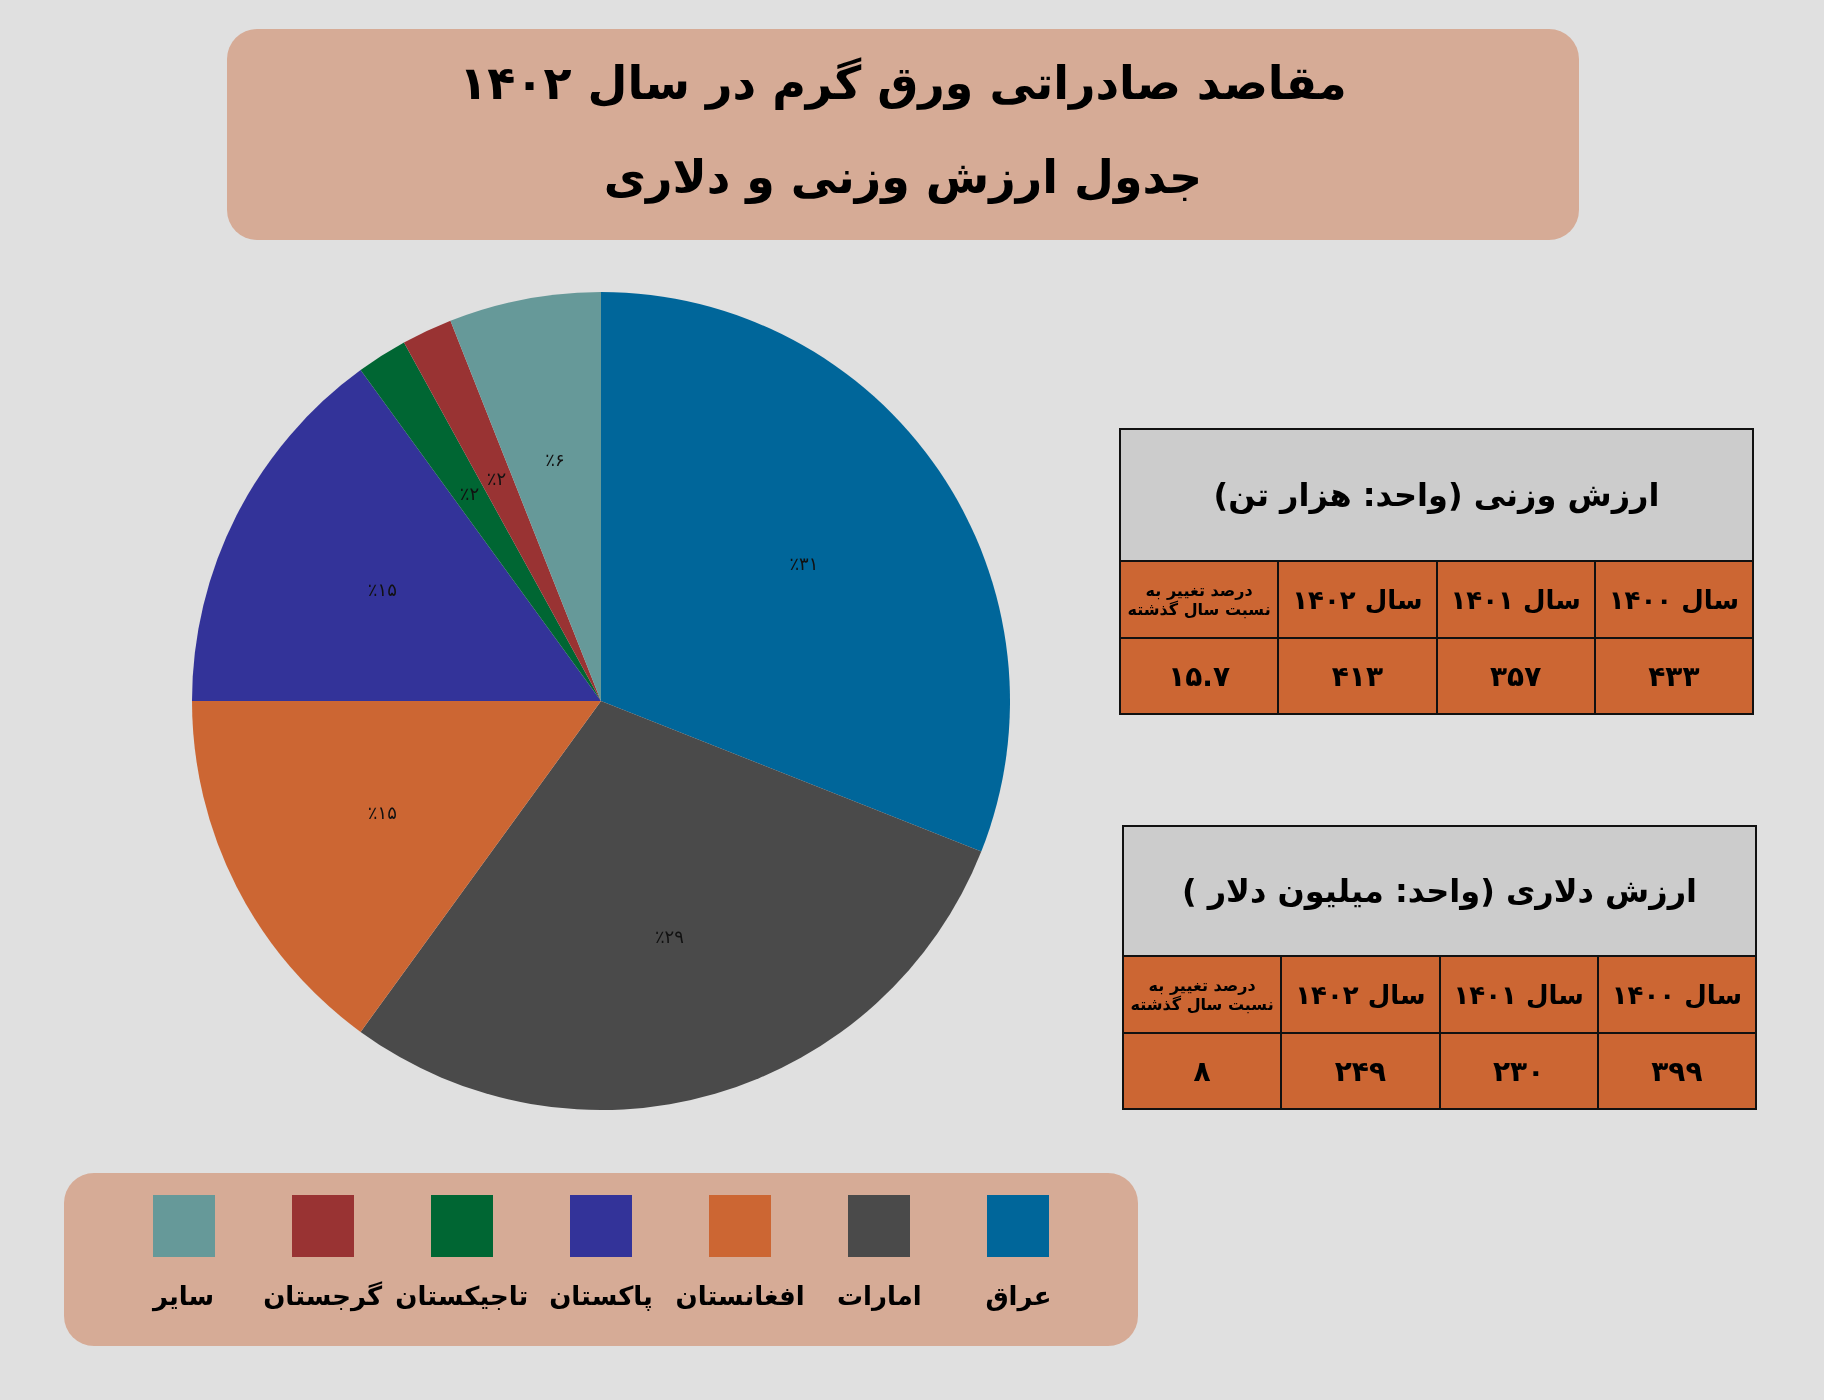 Image resolution: width=1824 pixels, height=1400 pixels. What do you see at coordinates (1515, 676) in the screenshot?
I see `data-label: ۳۵۷` at bounding box center [1515, 676].